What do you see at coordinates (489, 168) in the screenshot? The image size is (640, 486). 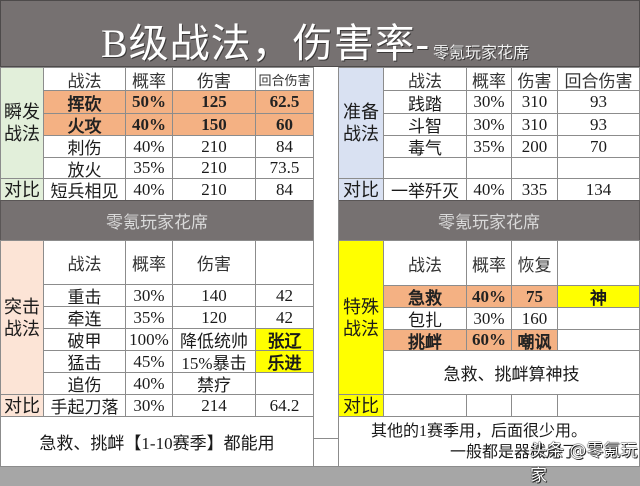 I see `prepare-row-4-rate` at bounding box center [489, 168].